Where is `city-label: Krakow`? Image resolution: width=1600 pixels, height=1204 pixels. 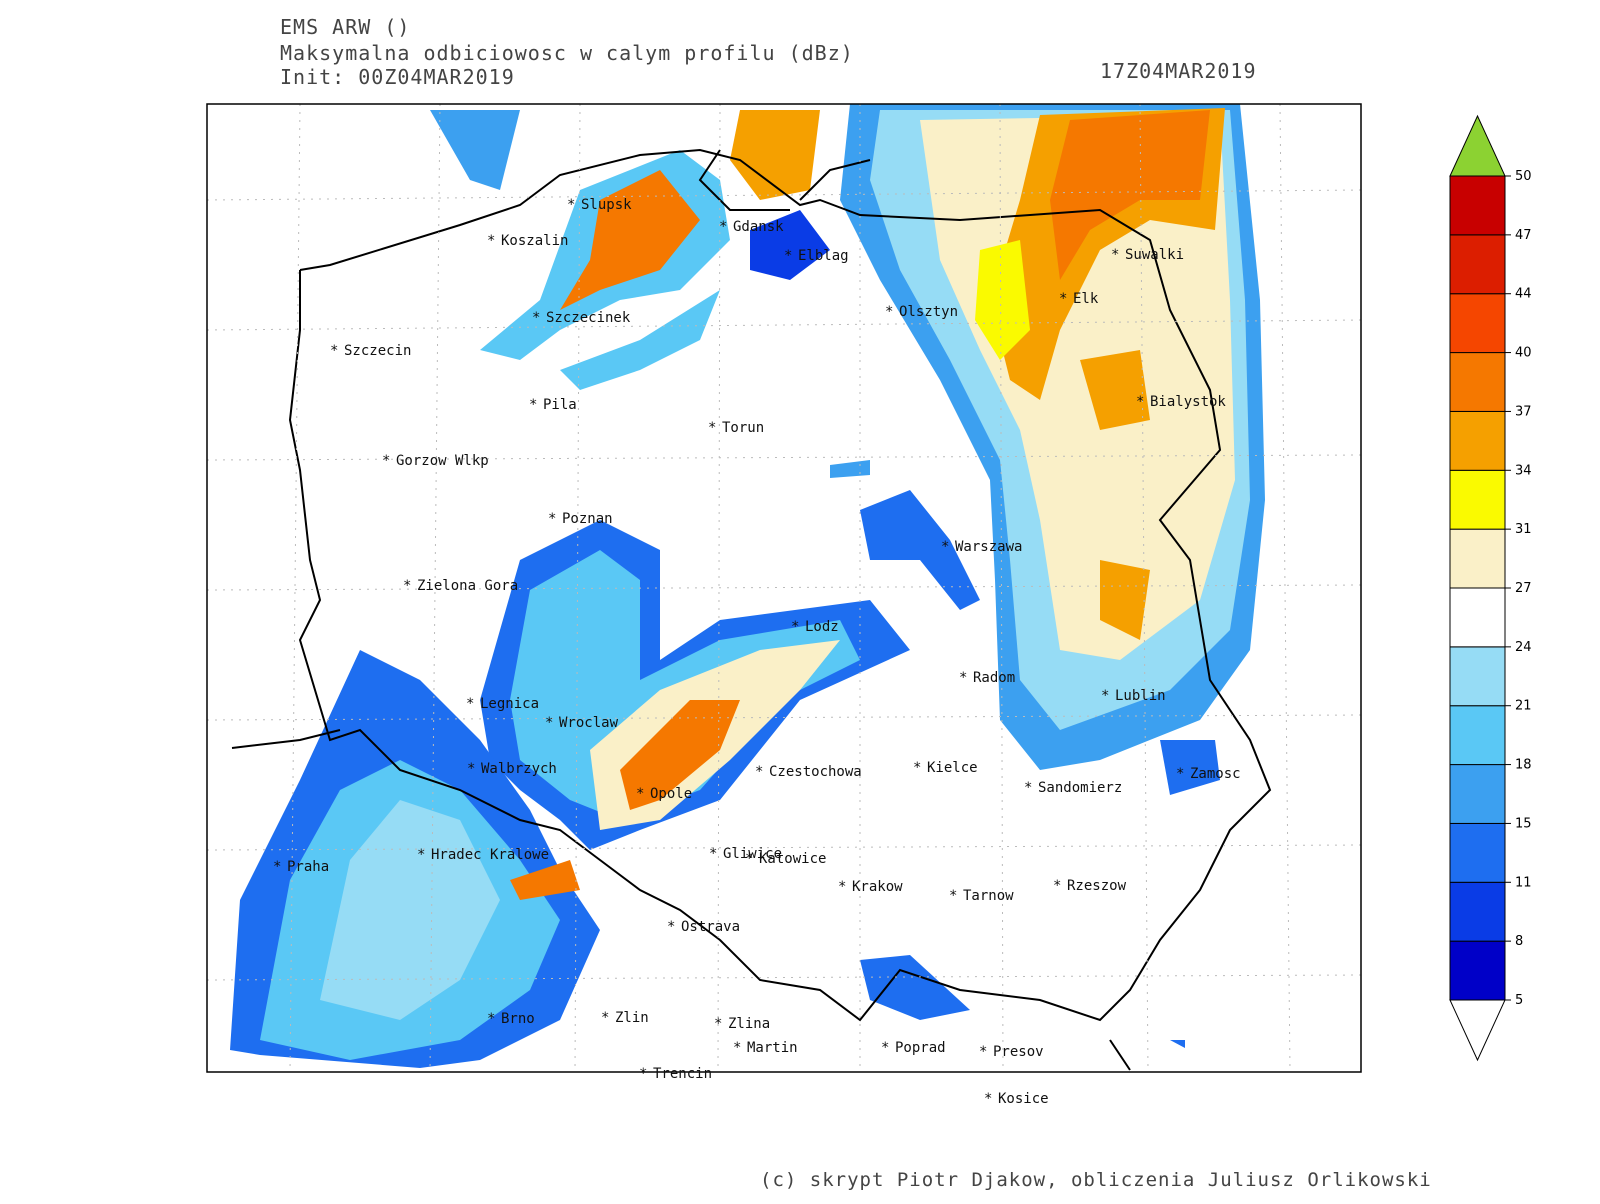
city-label: Krakow is located at coordinates (877, 887).